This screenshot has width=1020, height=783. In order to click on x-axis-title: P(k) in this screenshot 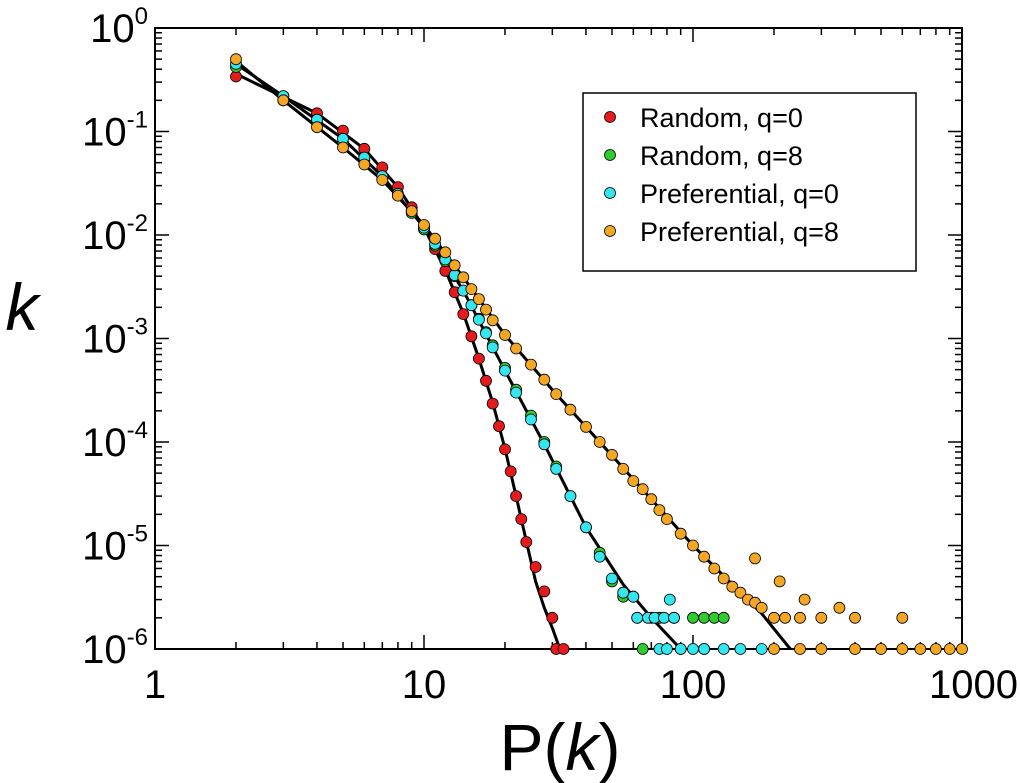, I will do `click(560, 746)`.